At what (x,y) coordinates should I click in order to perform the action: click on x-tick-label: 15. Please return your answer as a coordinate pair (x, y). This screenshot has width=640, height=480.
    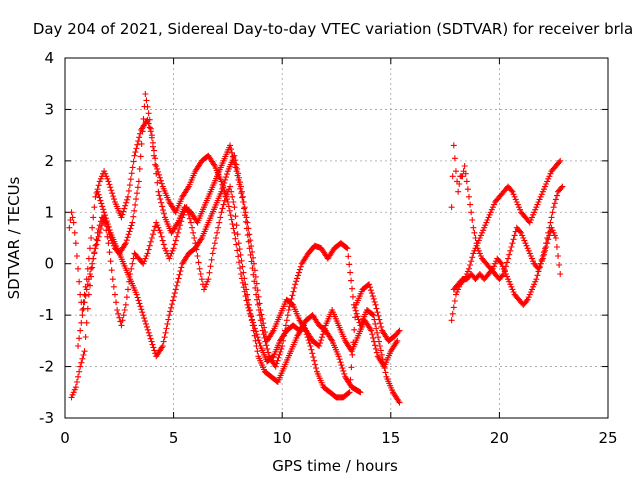
    Looking at the image, I should click on (390, 438).